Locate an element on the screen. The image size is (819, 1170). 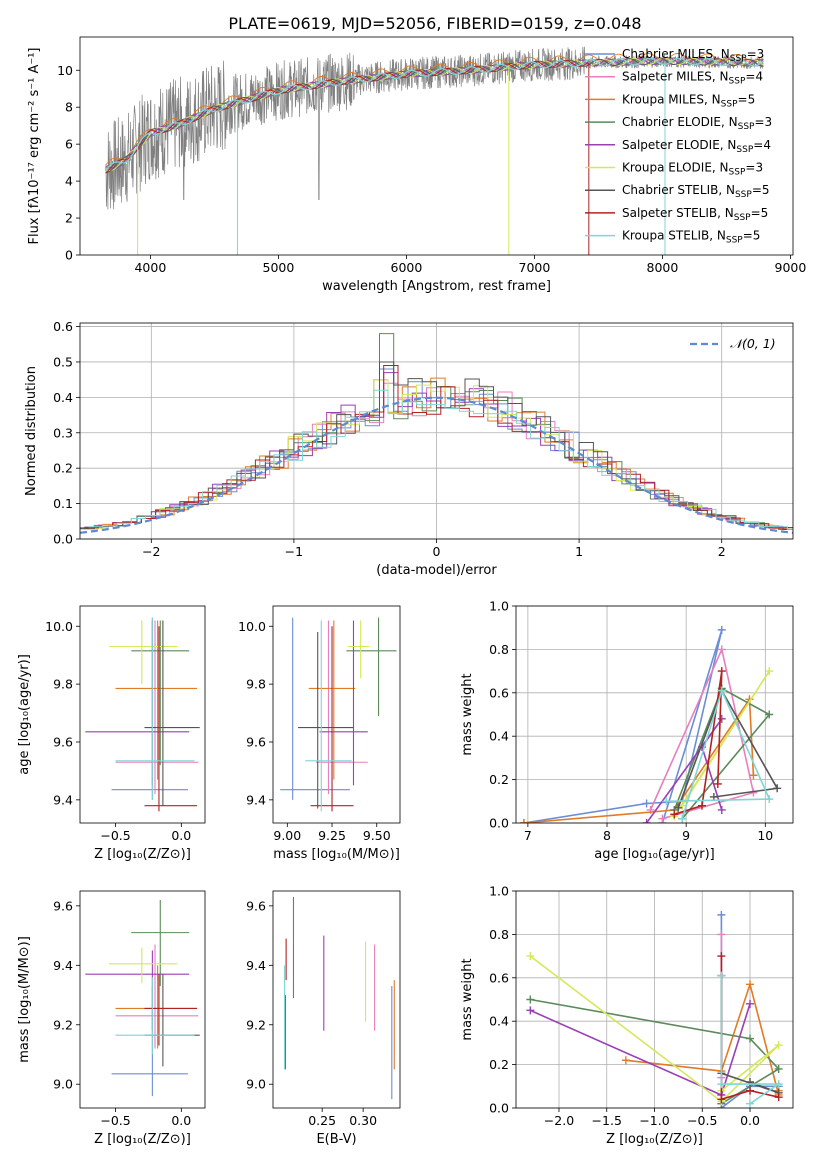
x-tick-label: 10 is located at coordinates (765, 835).